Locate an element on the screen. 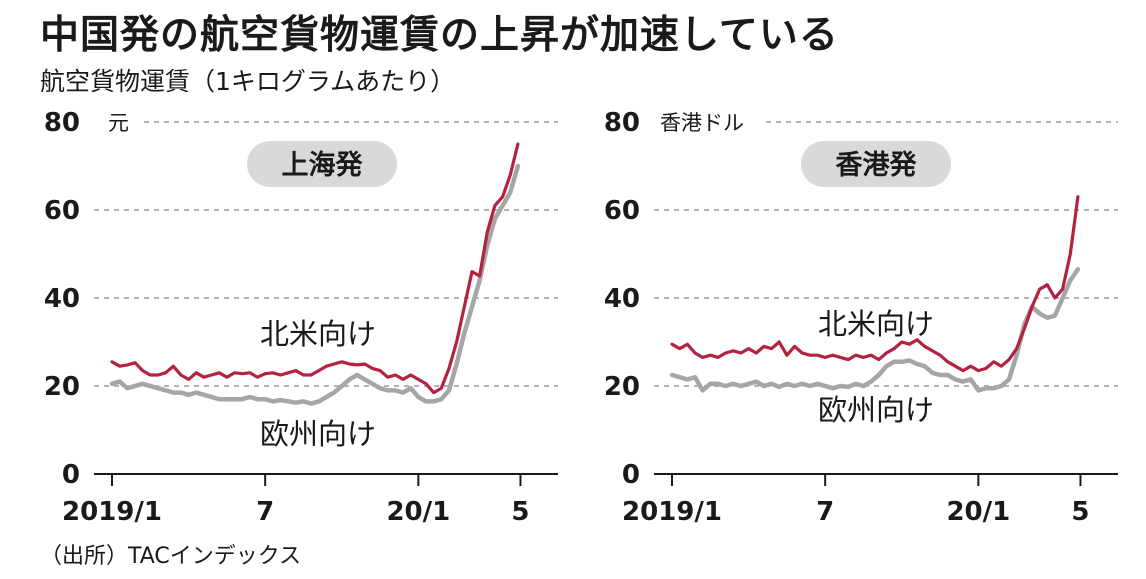  series-line-north-america is located at coordinates (875, 284).